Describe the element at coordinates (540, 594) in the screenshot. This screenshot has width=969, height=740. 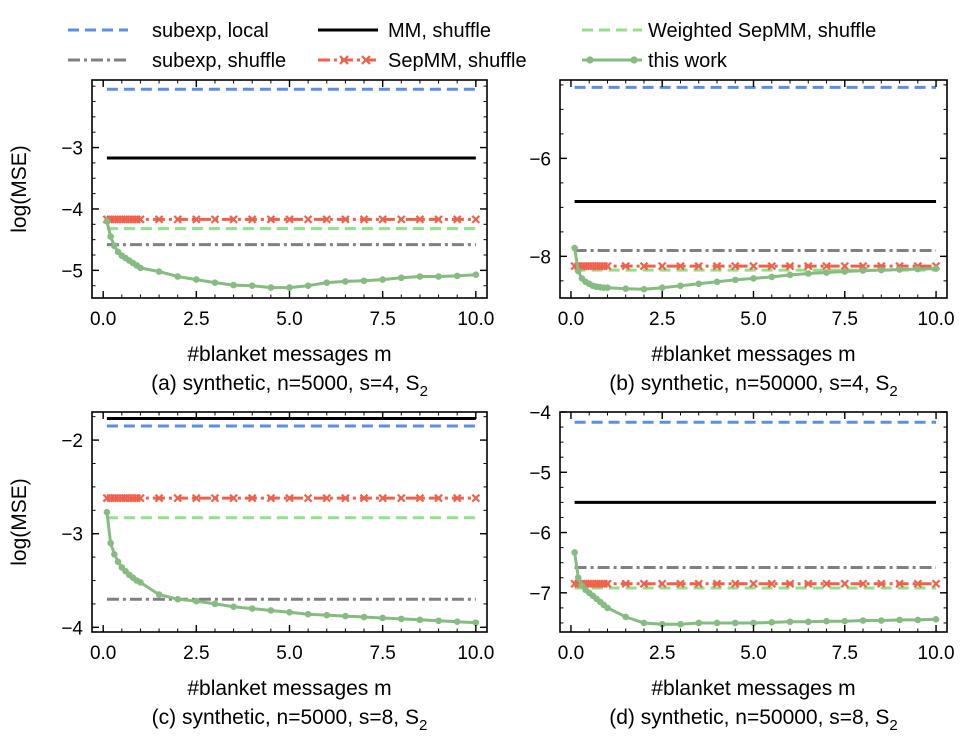
I see `y-tick-label: −7` at that location.